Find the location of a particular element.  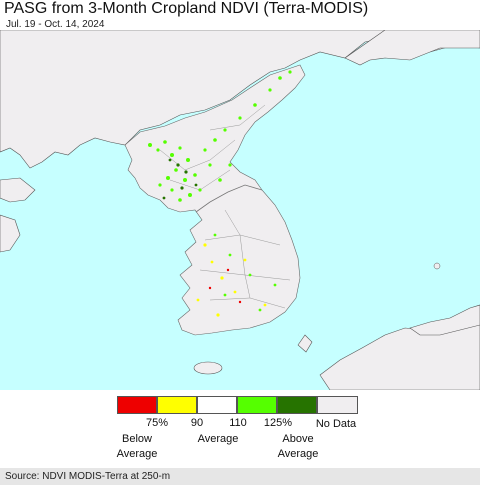

legend-swatch-well-above is located at coordinates (297, 405).